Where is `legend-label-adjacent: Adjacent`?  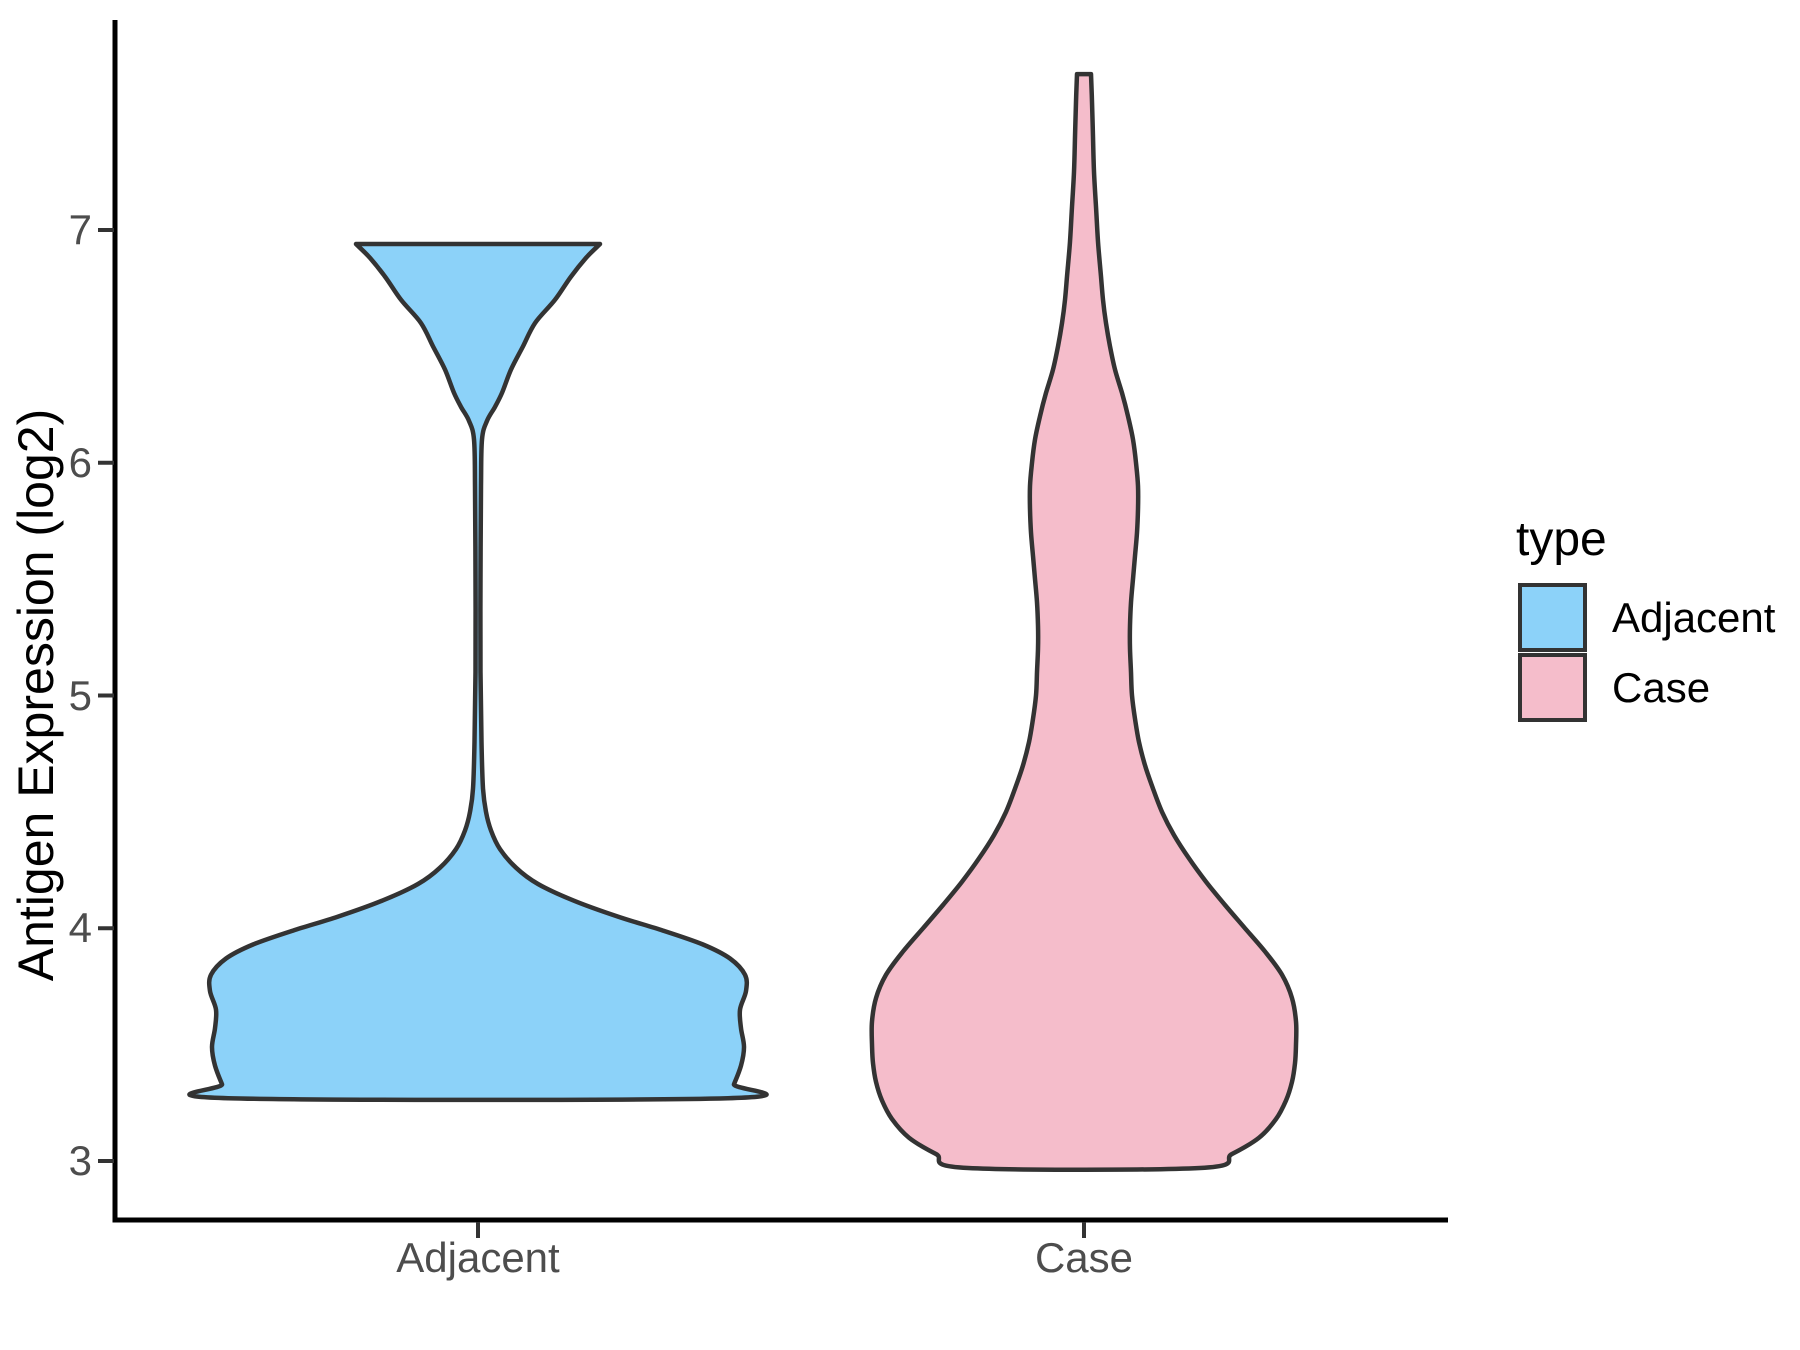
legend-label-adjacent: Adjacent is located at coordinates (1694, 617).